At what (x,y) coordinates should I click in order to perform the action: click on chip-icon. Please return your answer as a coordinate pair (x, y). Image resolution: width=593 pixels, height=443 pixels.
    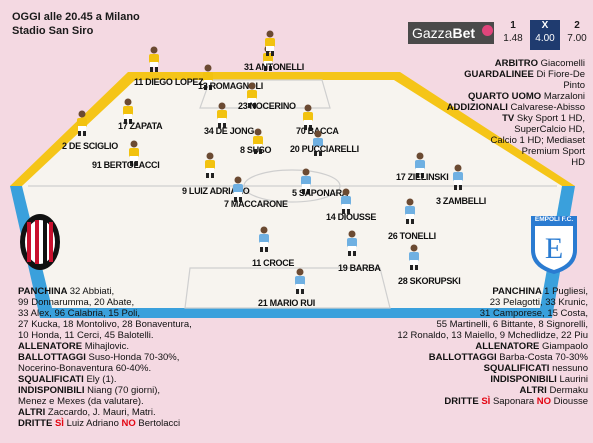
    Looking at the image, I should click on (487, 30).